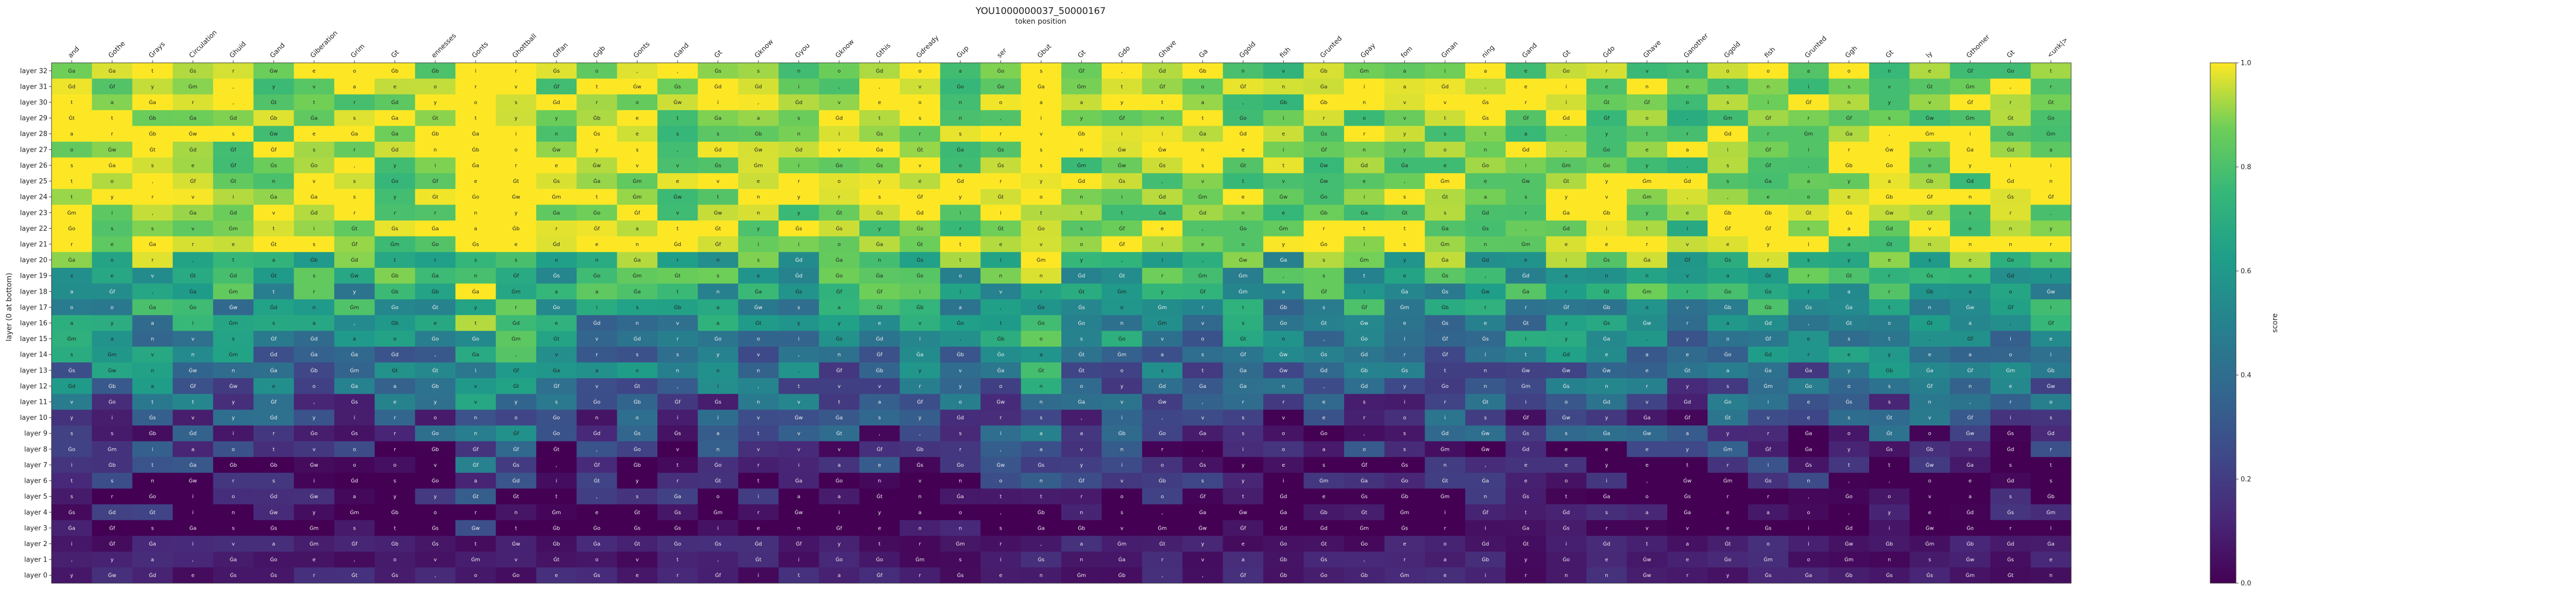  What do you see at coordinates (35, 544) in the screenshot?
I see `y-tick-label: layer 2` at bounding box center [35, 544].